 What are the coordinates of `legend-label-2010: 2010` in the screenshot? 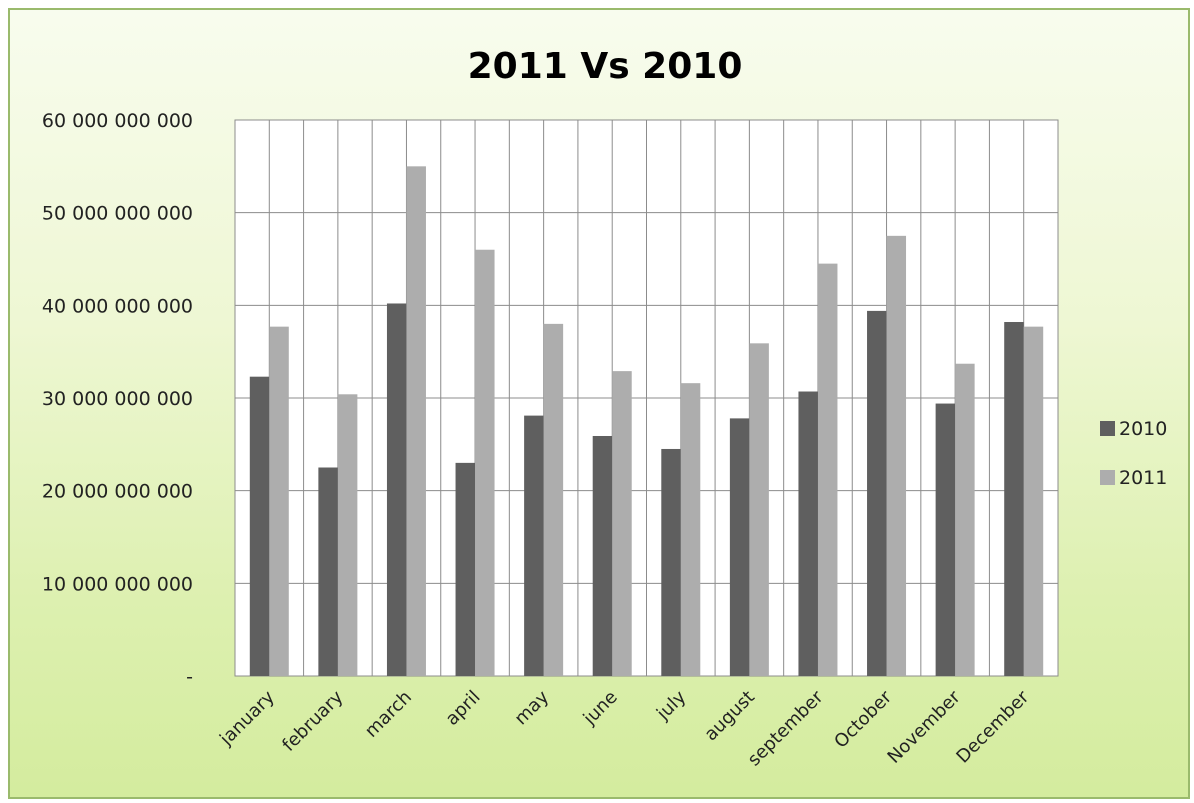 It's located at (1143, 429).